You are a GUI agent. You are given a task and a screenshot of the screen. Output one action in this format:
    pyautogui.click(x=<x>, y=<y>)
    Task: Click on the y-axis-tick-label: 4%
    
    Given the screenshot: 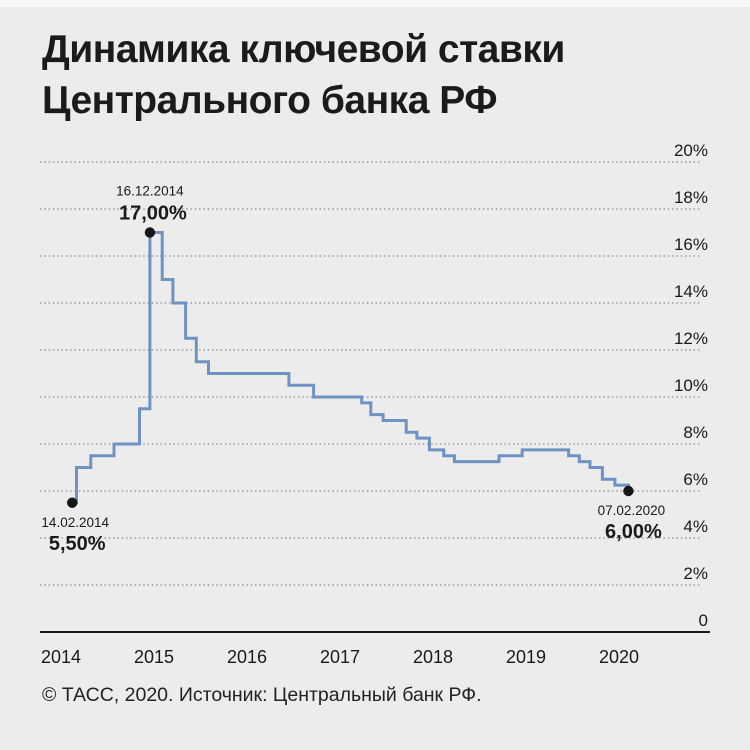 What is the action you would take?
    pyautogui.click(x=695, y=526)
    